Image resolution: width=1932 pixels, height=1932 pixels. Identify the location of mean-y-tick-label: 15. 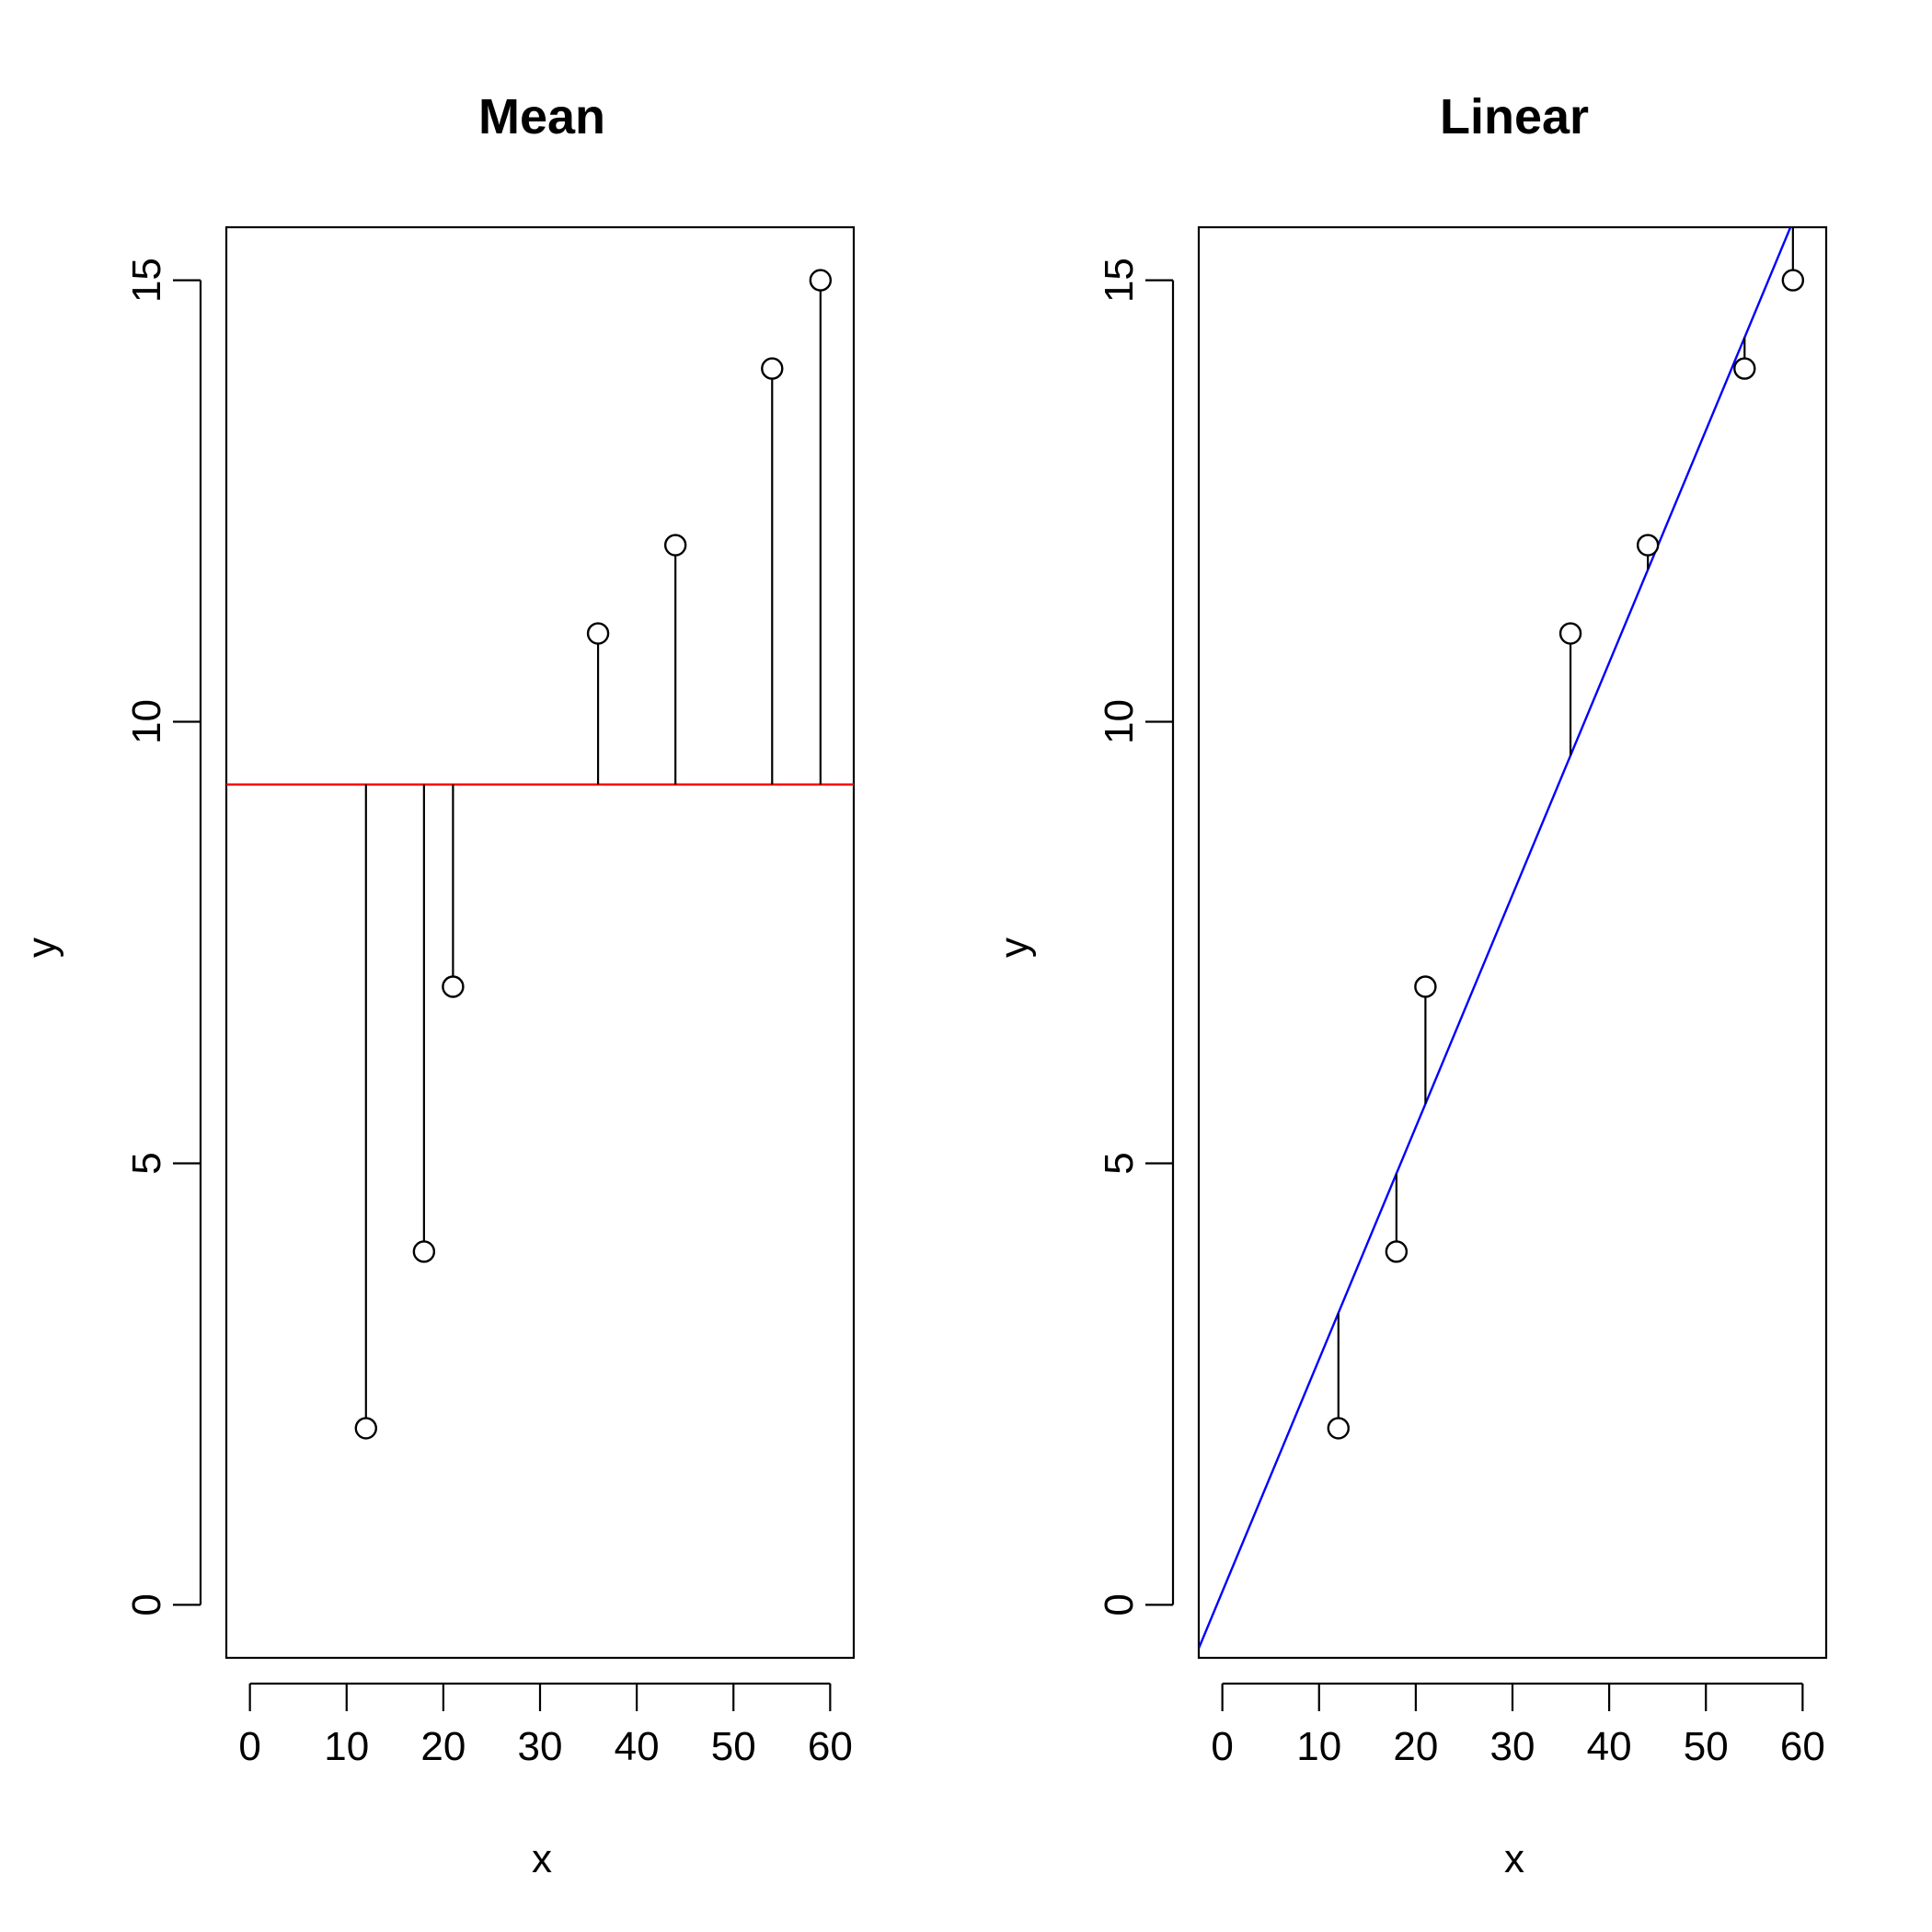
(146, 280).